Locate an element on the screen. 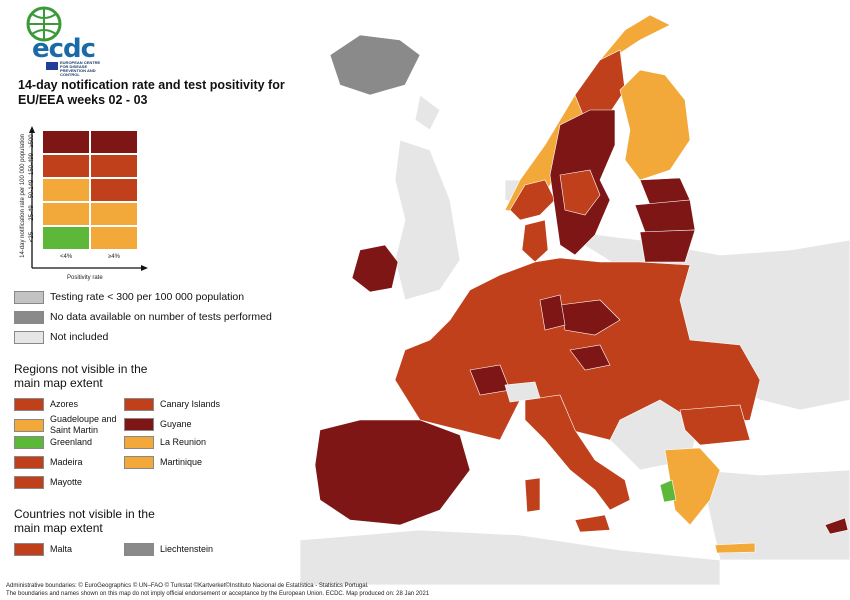 Image resolution: width=850 pixels, height=600 pixels. legend-label: Malta is located at coordinates (61, 549).